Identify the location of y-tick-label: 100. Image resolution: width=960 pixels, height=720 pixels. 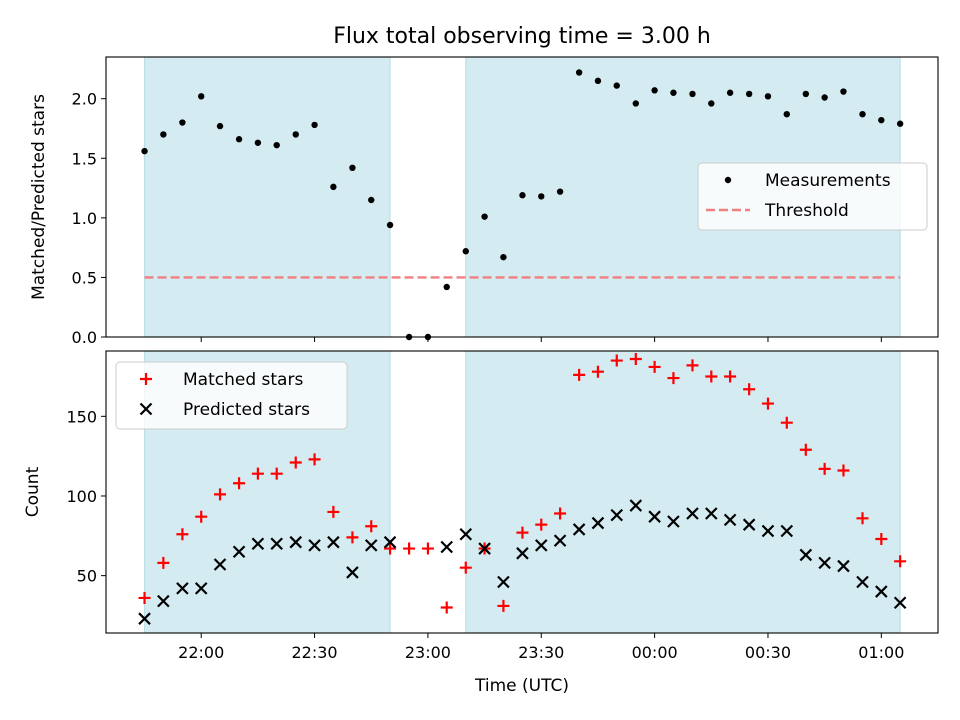
(81, 496).